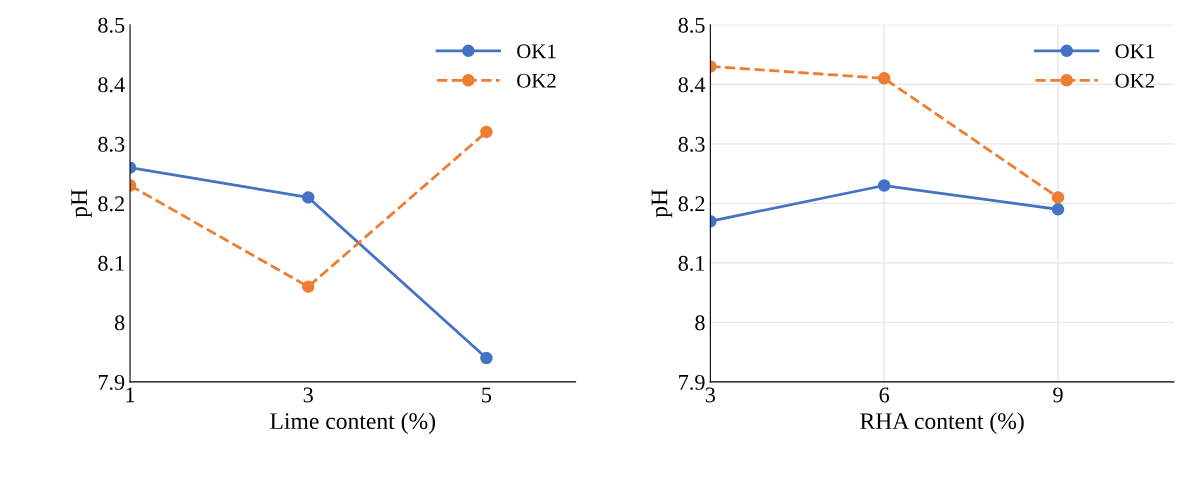 This screenshot has width=1204, height=496. I want to click on x-tick-label: 9, so click(1058, 395).